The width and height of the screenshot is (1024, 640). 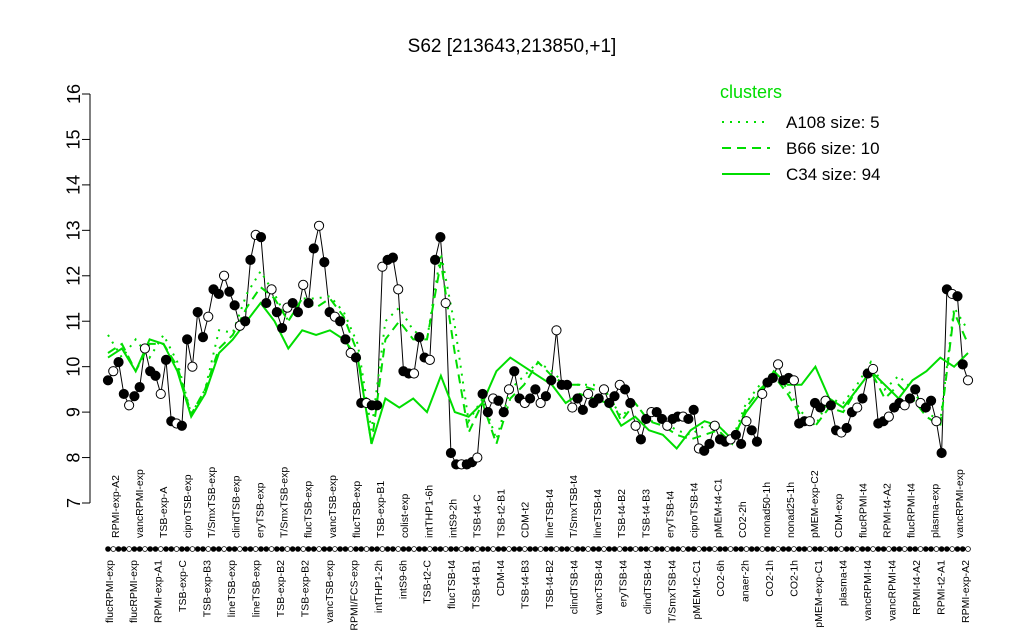 I want to click on y-tick-label: 11, so click(x=74, y=321).